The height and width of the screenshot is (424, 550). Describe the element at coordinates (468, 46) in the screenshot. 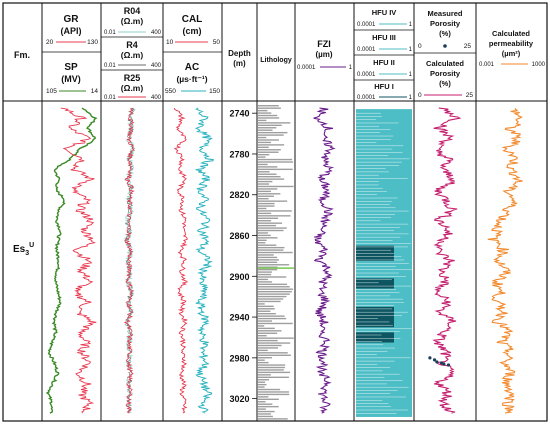

I see `mpor-max: 25` at that location.